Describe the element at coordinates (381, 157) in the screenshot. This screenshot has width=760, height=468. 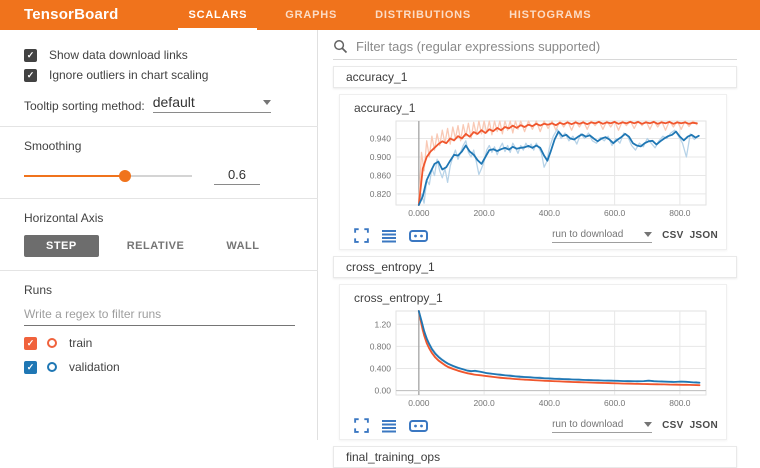
I see `svg-text: 0.900` at that location.